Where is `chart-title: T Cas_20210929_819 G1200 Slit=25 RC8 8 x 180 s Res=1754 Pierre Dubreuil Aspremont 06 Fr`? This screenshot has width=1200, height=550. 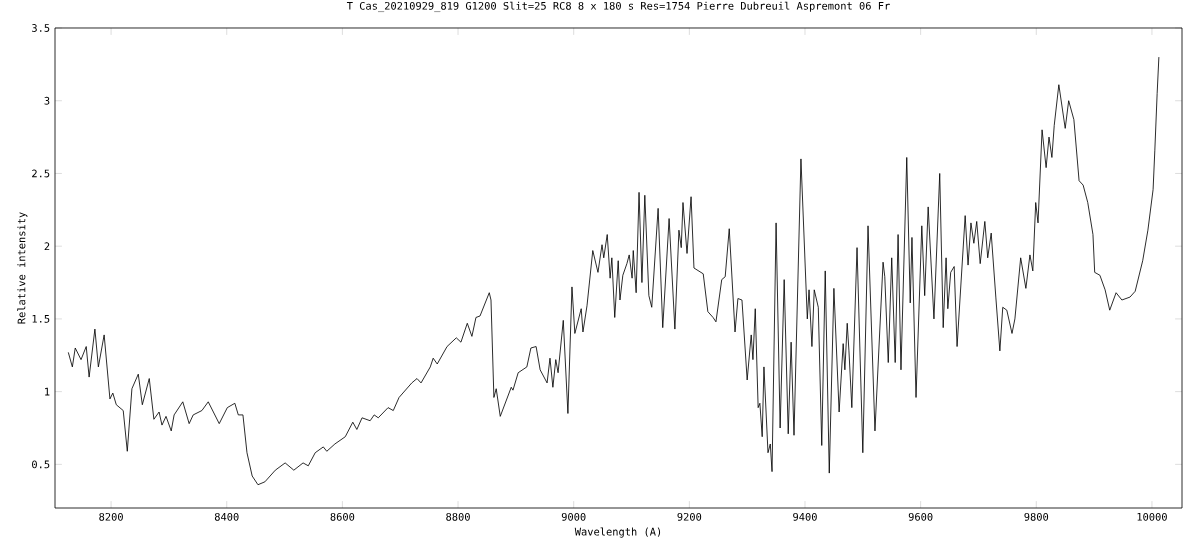
chart-title: T Cas_20210929_819 G1200 Slit=25 RC8 8 x 180 s Res=1754 Pierre Dubreuil Aspremont 06 Fr is located at coordinates (618, 7).